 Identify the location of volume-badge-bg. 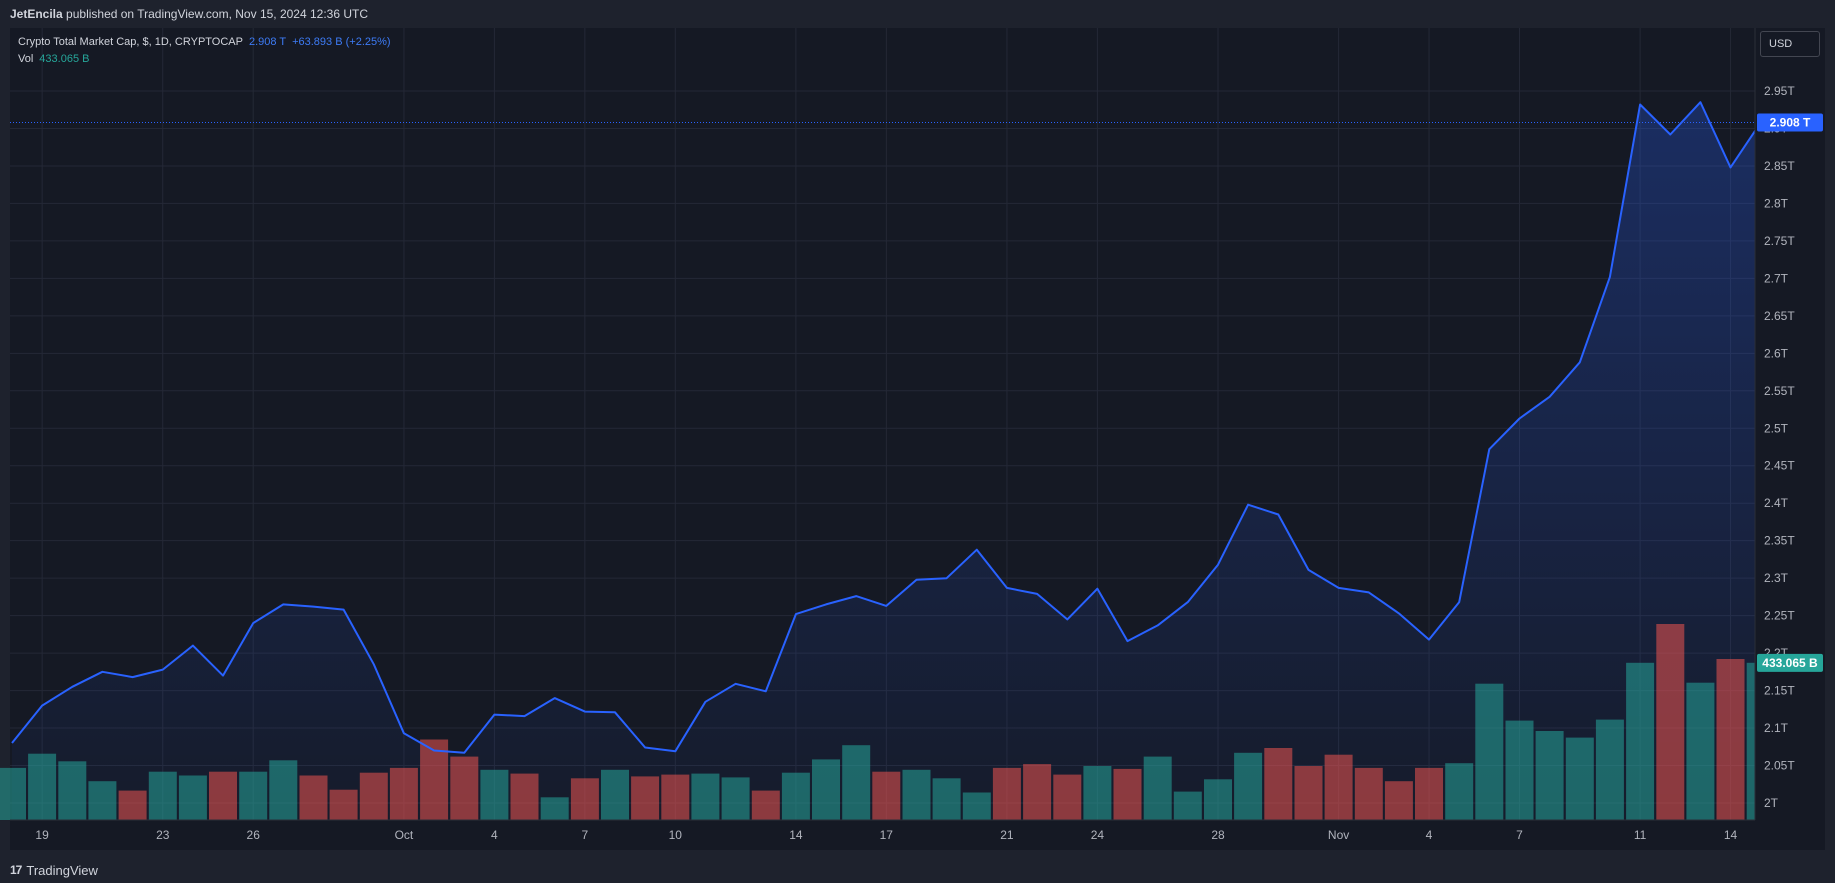
(1790, 662).